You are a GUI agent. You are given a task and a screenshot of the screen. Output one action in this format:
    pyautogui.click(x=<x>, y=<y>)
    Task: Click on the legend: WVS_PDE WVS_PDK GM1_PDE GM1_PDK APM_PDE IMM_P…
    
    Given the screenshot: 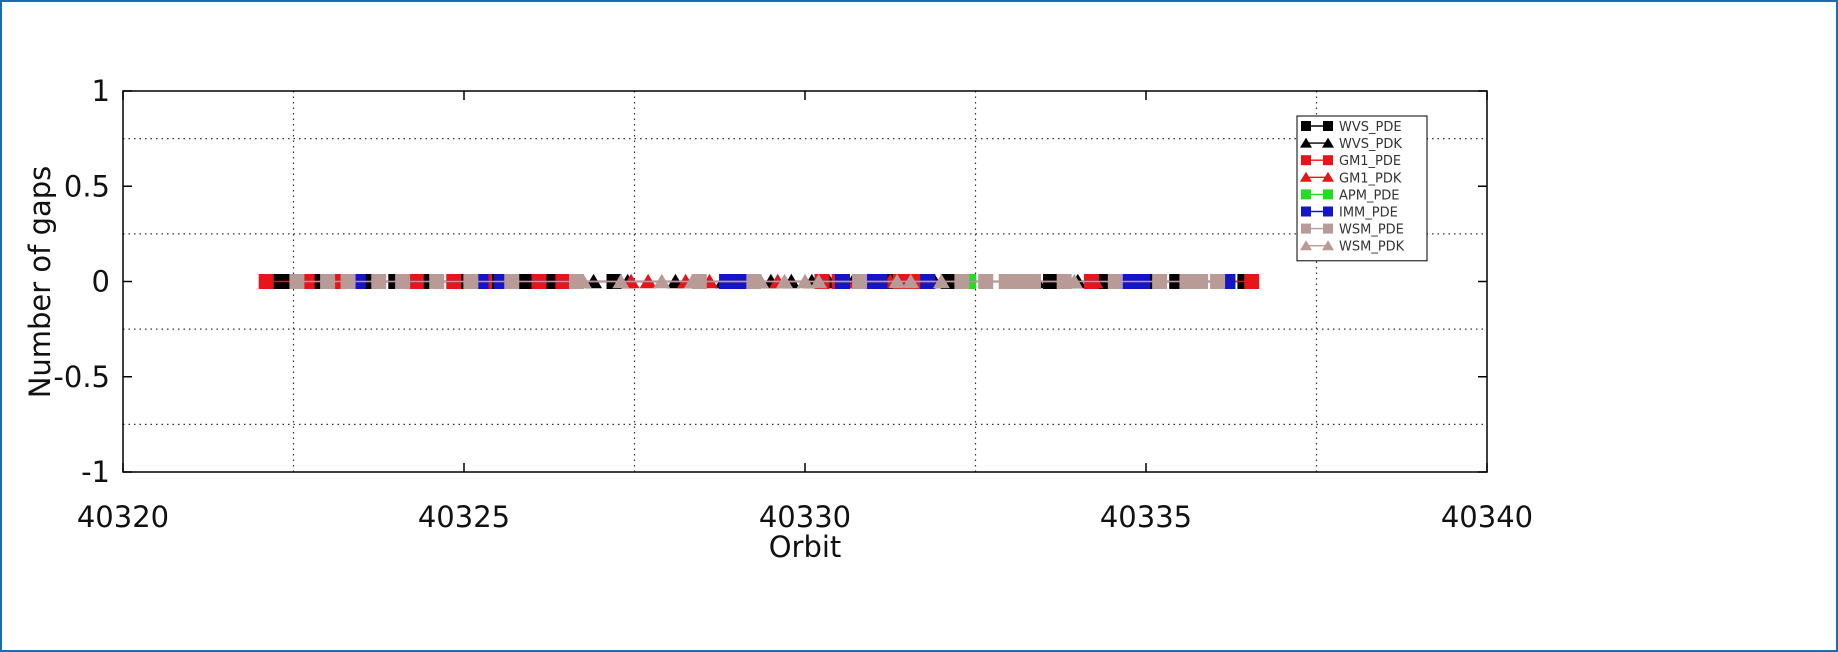 What is the action you would take?
    pyautogui.click(x=1362, y=188)
    